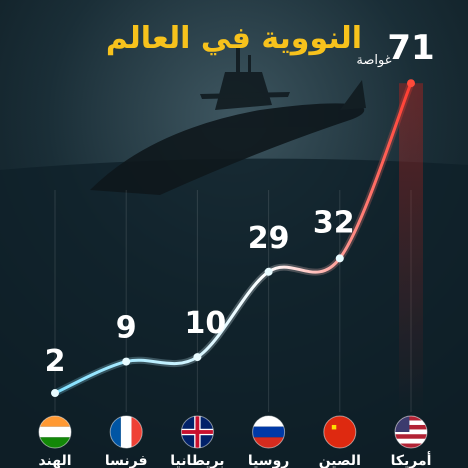  What do you see at coordinates (126, 460) in the screenshot?
I see `category-label: فرنسا` at bounding box center [126, 460].